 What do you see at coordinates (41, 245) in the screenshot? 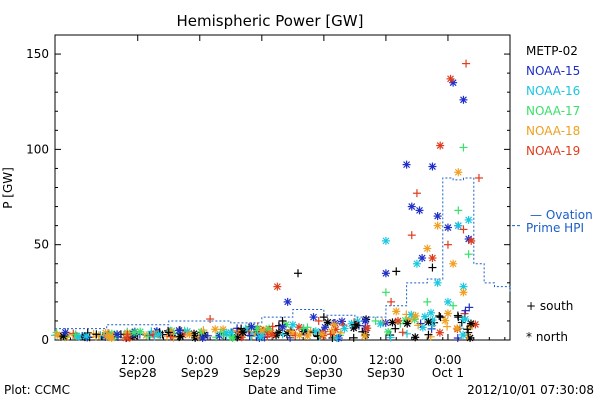
I see `y-tick-label: 50` at bounding box center [41, 245].